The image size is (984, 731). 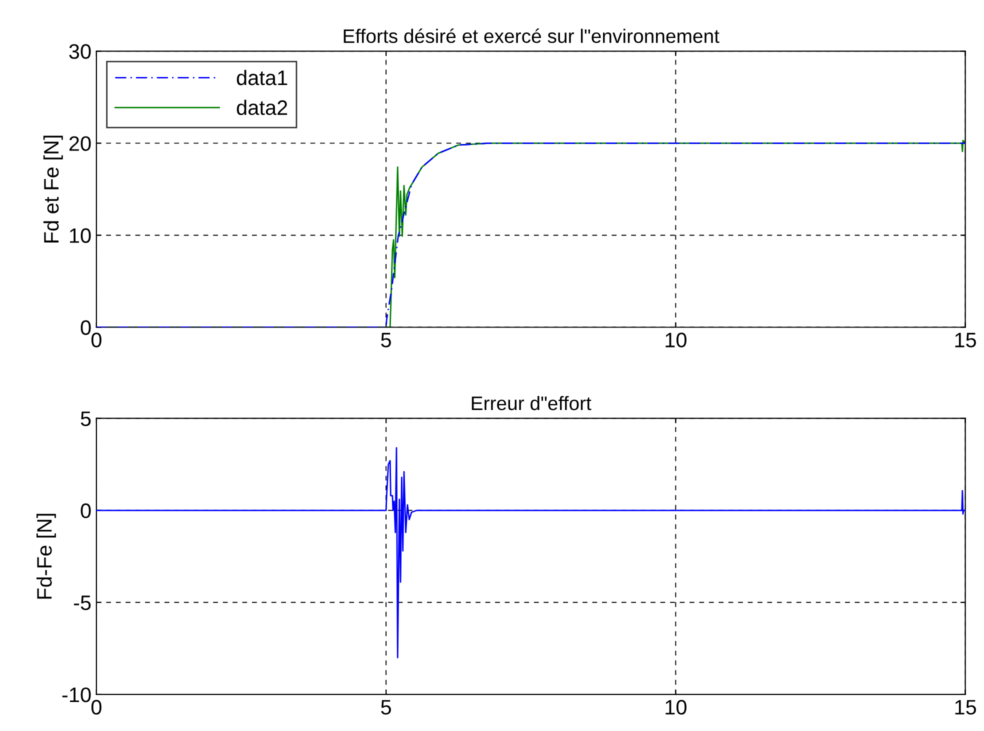 I want to click on y-tick-label: 30, so click(x=80, y=51).